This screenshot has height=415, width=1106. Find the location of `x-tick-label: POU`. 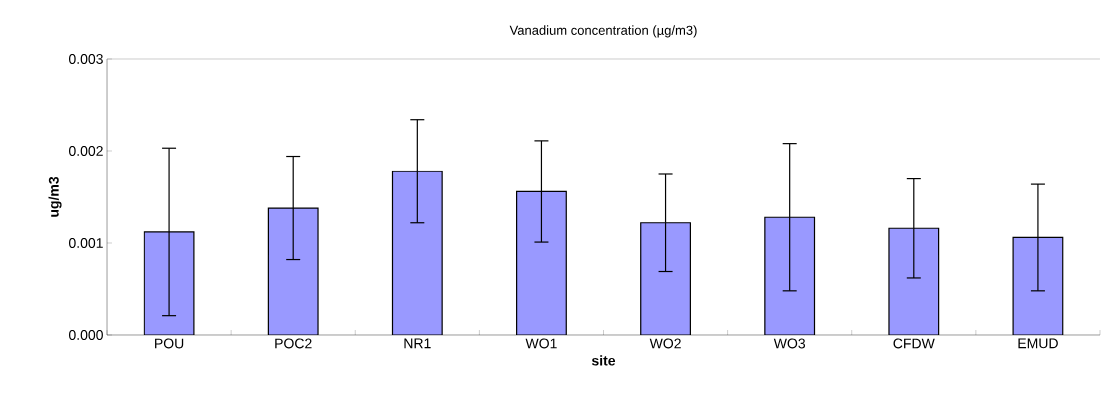

x-tick-label: POU is located at coordinates (169, 343).